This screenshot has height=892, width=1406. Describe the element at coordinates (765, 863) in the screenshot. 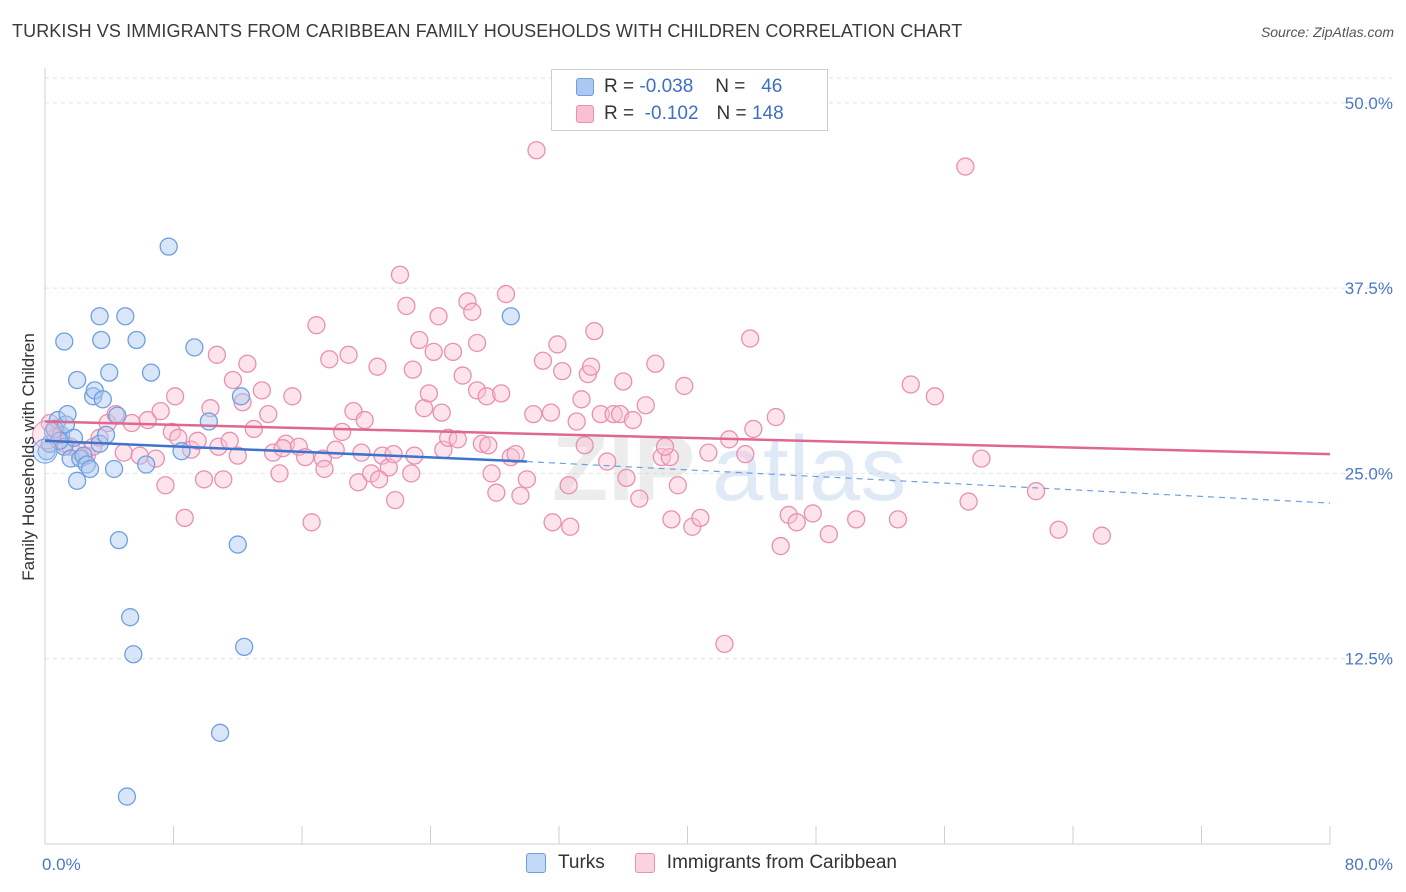

I see `legend-item-caribbean: Immigrants from Caribbean` at that location.